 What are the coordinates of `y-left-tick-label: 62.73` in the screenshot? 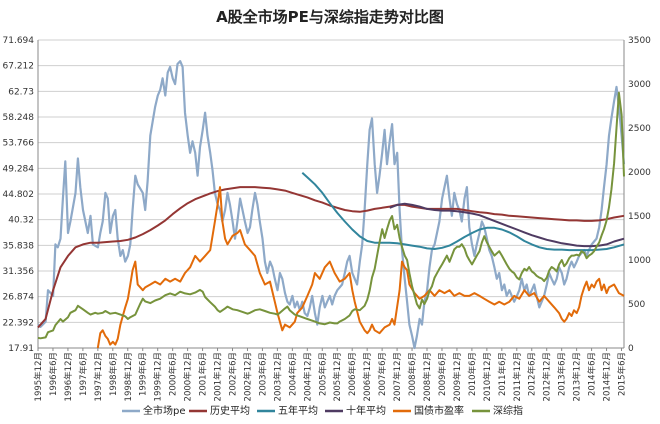 It's located at (21, 92).